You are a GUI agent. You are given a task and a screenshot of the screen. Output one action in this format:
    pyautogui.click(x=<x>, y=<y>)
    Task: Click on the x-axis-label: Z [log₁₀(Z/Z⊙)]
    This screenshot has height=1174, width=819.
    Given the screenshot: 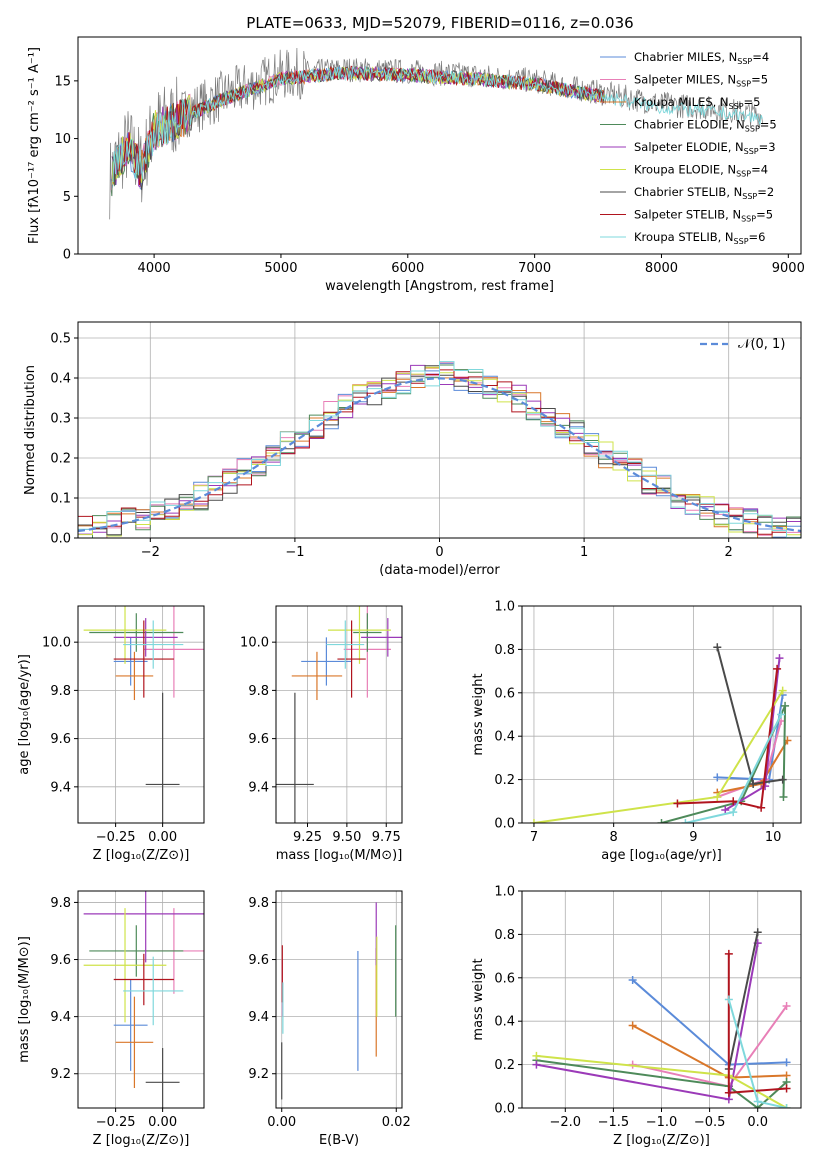 What is the action you would take?
    pyautogui.click(x=661, y=1140)
    